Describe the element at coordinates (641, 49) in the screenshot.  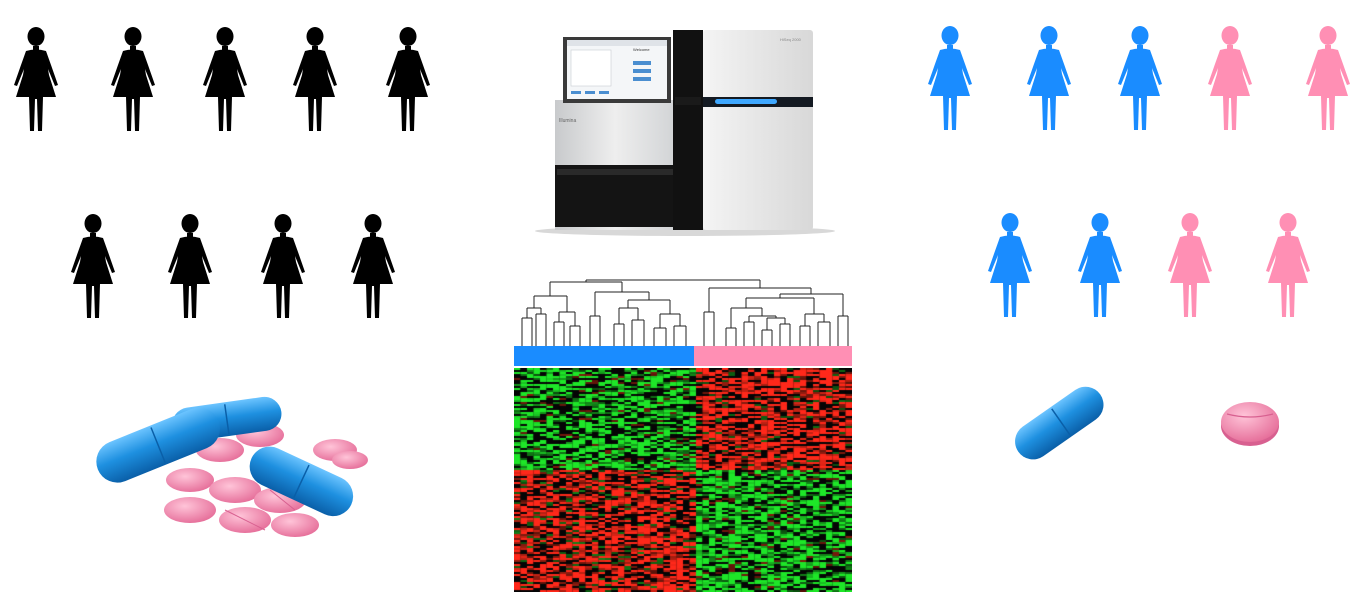
I see `sequencer-screen-title: Welcome` at that location.